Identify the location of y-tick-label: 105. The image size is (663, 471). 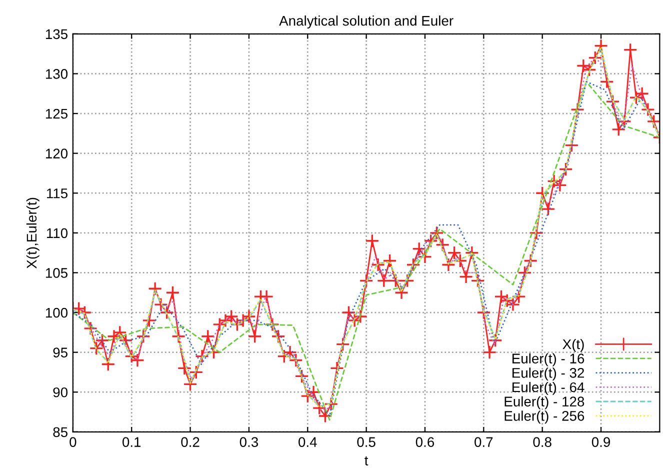
(57, 273).